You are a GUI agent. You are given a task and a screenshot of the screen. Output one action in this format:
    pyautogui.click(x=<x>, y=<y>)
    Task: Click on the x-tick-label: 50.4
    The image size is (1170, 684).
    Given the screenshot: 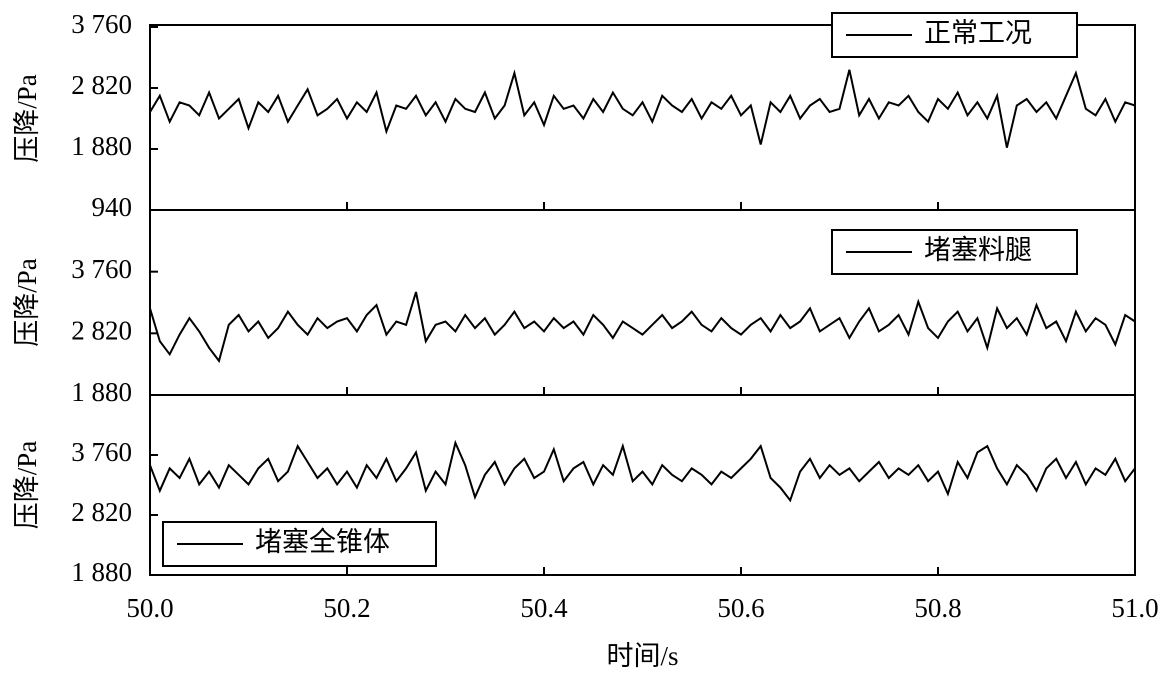 What is the action you would take?
    pyautogui.click(x=544, y=608)
    